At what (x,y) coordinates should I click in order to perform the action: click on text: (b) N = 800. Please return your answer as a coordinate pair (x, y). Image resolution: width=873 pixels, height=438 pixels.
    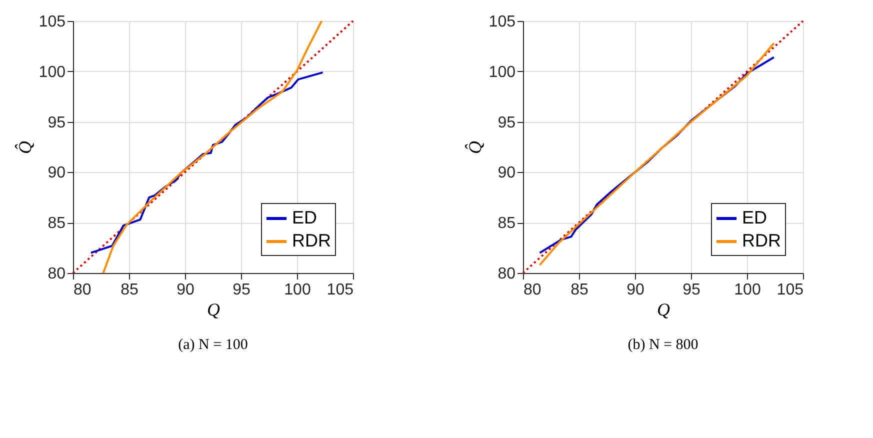
    Looking at the image, I should click on (663, 345).